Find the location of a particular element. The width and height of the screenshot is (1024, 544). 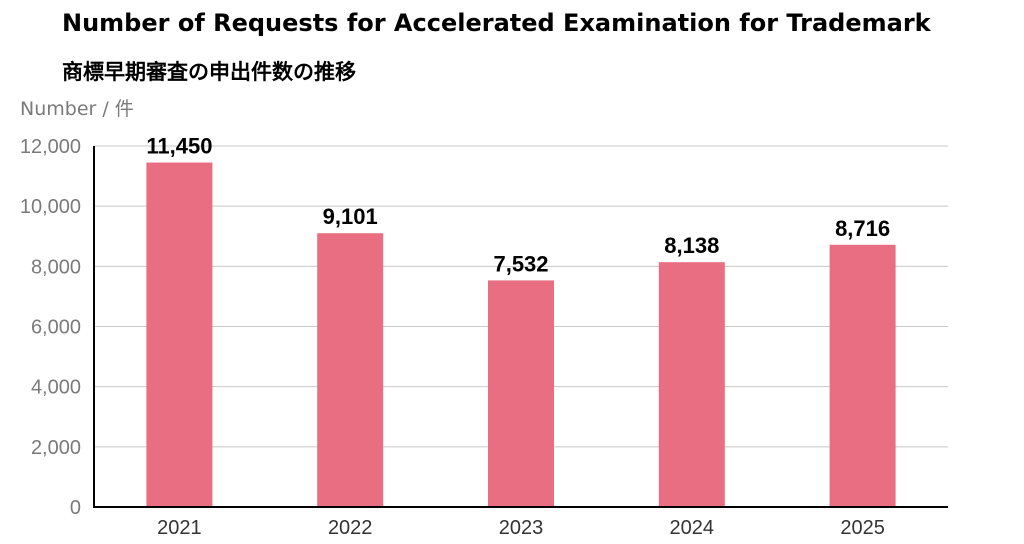

data-label: 8,716 is located at coordinates (862, 228).